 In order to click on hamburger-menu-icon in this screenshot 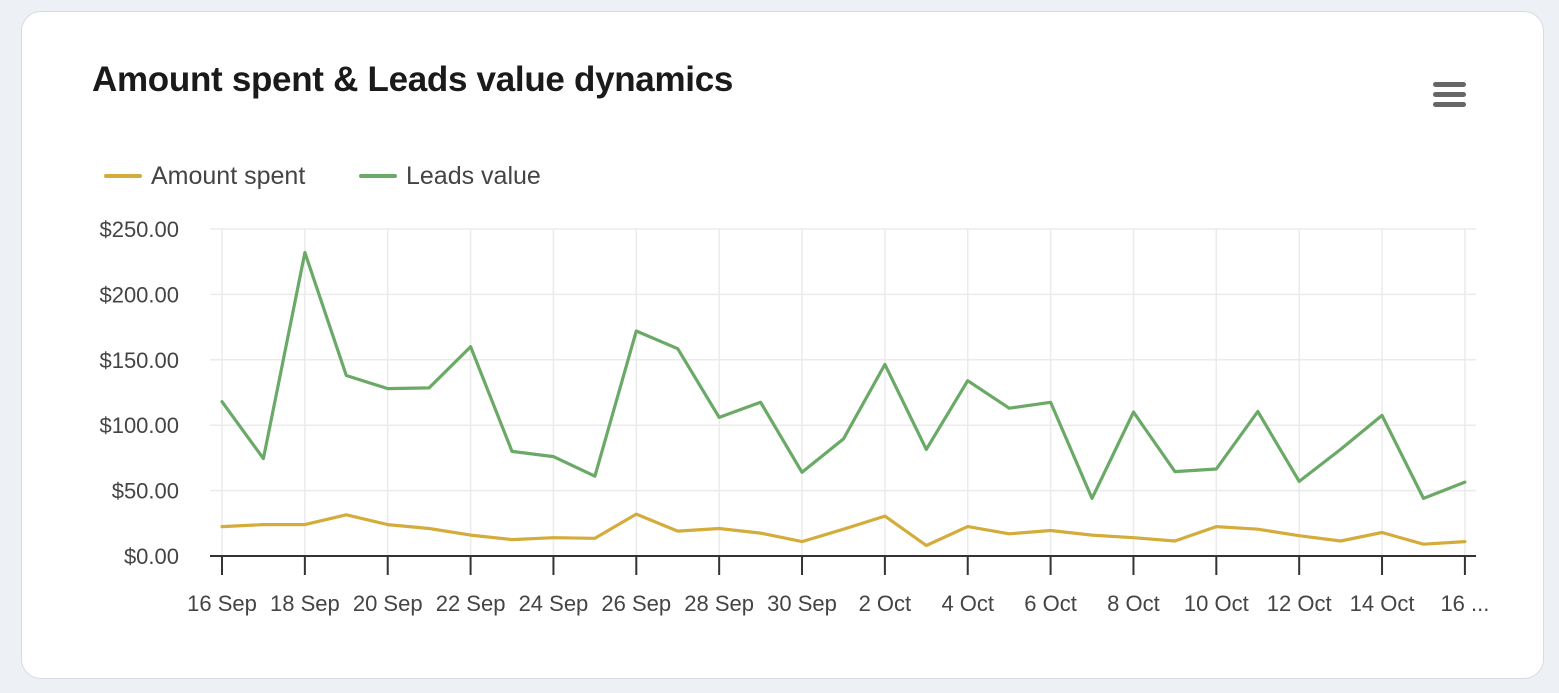, I will do `click(1450, 97)`.